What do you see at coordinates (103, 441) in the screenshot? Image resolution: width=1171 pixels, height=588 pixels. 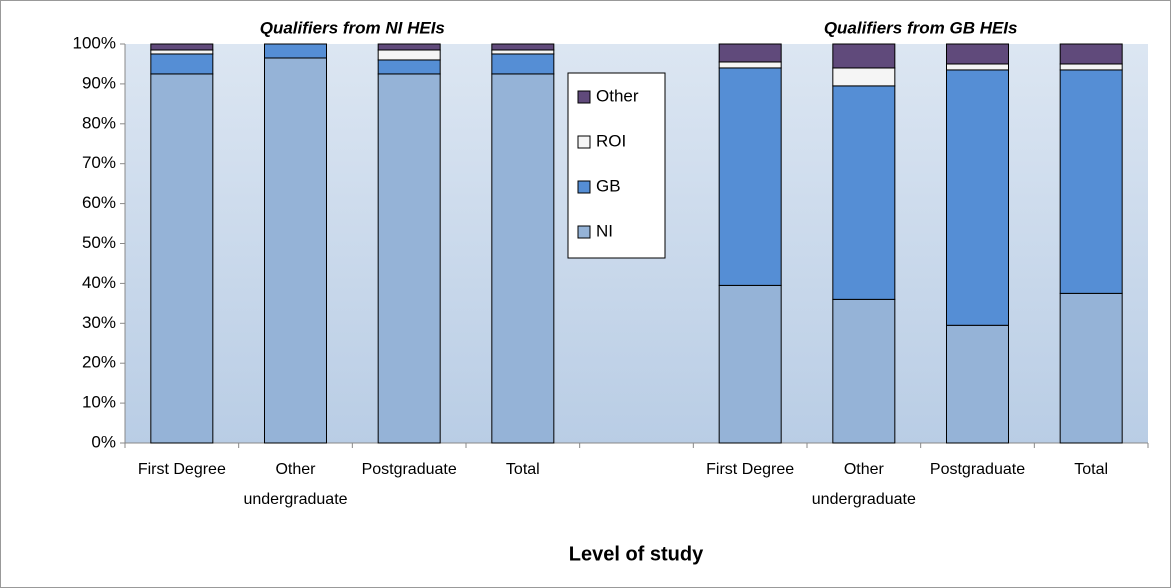 I see `y-tick-label: 0%` at bounding box center [103, 441].